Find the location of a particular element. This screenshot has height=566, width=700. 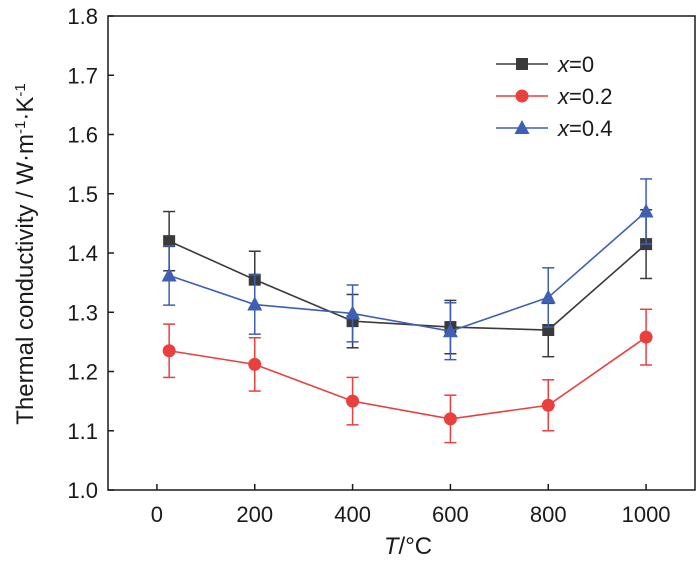

legend: x=0x=0.2x=0.4 is located at coordinates (554, 96).